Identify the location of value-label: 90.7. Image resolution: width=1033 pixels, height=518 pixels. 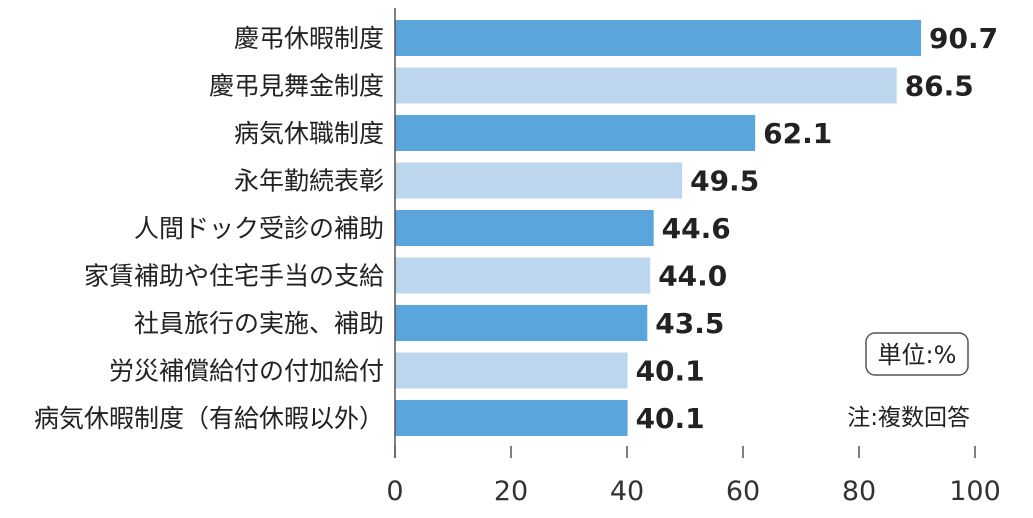
(963, 38).